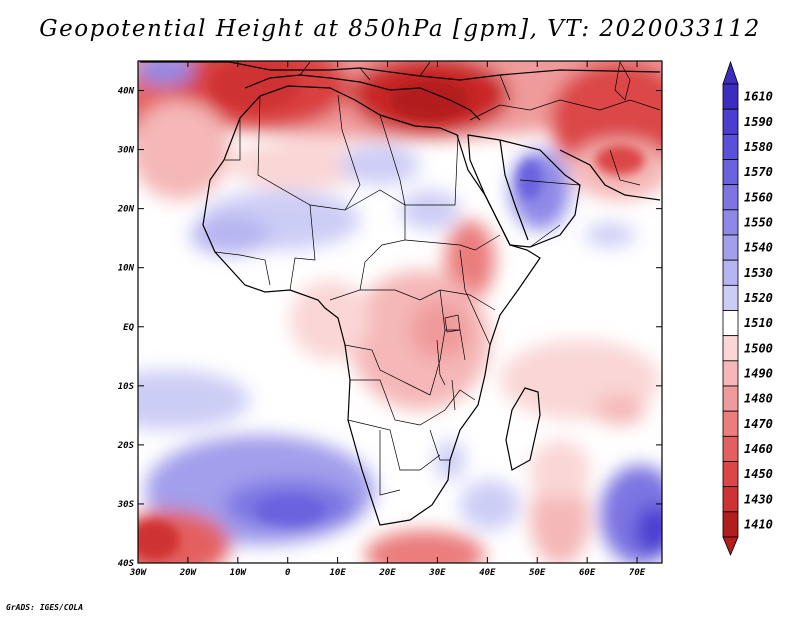 This screenshot has width=800, height=618. What do you see at coordinates (730, 72) in the screenshot?
I see `colorbar-top-arrow` at bounding box center [730, 72].